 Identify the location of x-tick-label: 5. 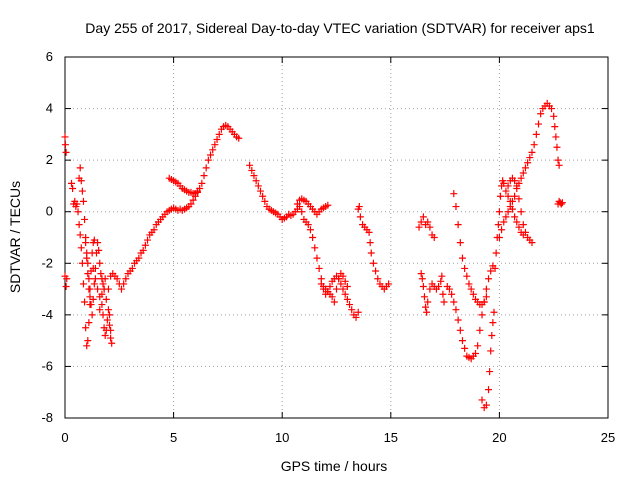
(173, 437).